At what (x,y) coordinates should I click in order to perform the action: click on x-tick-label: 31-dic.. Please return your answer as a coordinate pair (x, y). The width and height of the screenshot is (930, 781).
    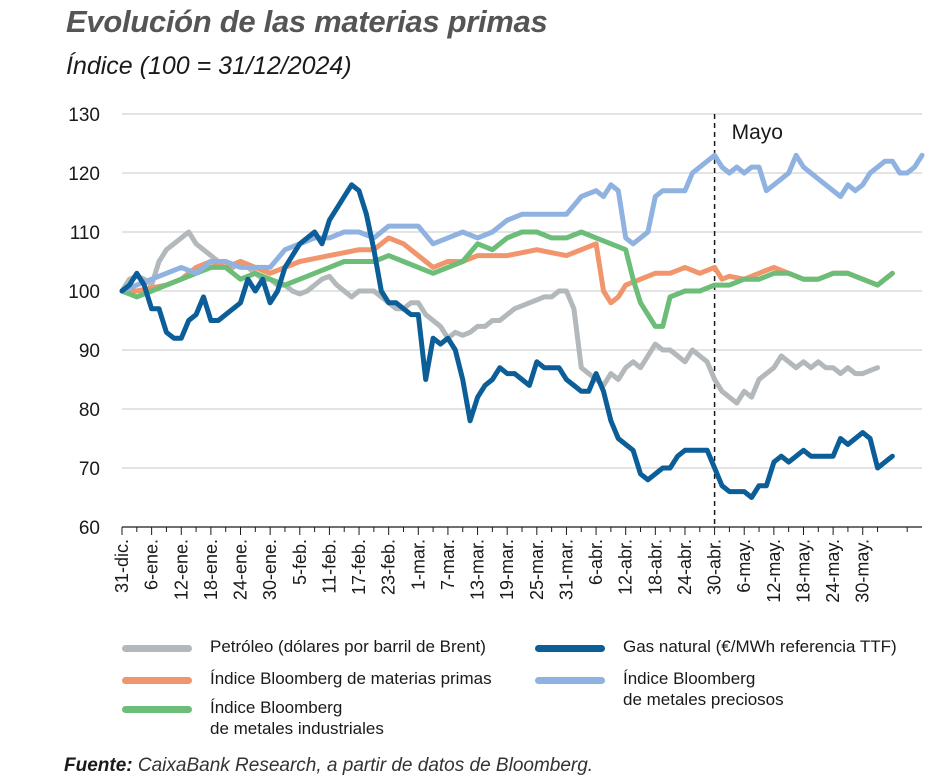
    Looking at the image, I should click on (122, 566).